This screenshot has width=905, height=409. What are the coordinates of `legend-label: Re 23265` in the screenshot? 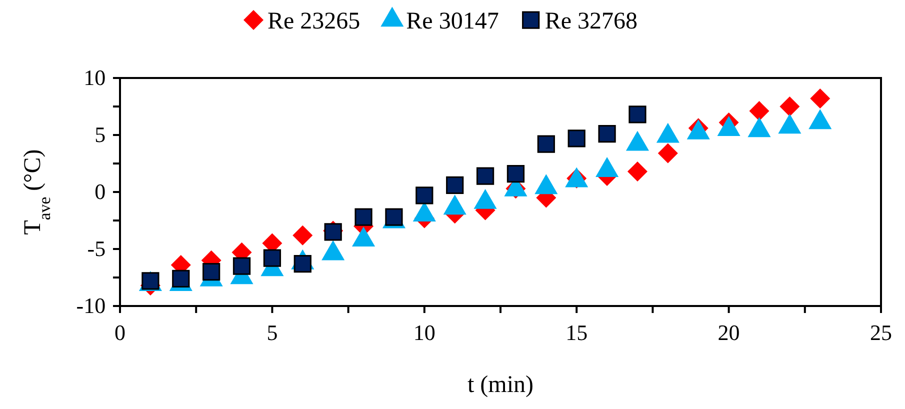 It's located at (313, 21).